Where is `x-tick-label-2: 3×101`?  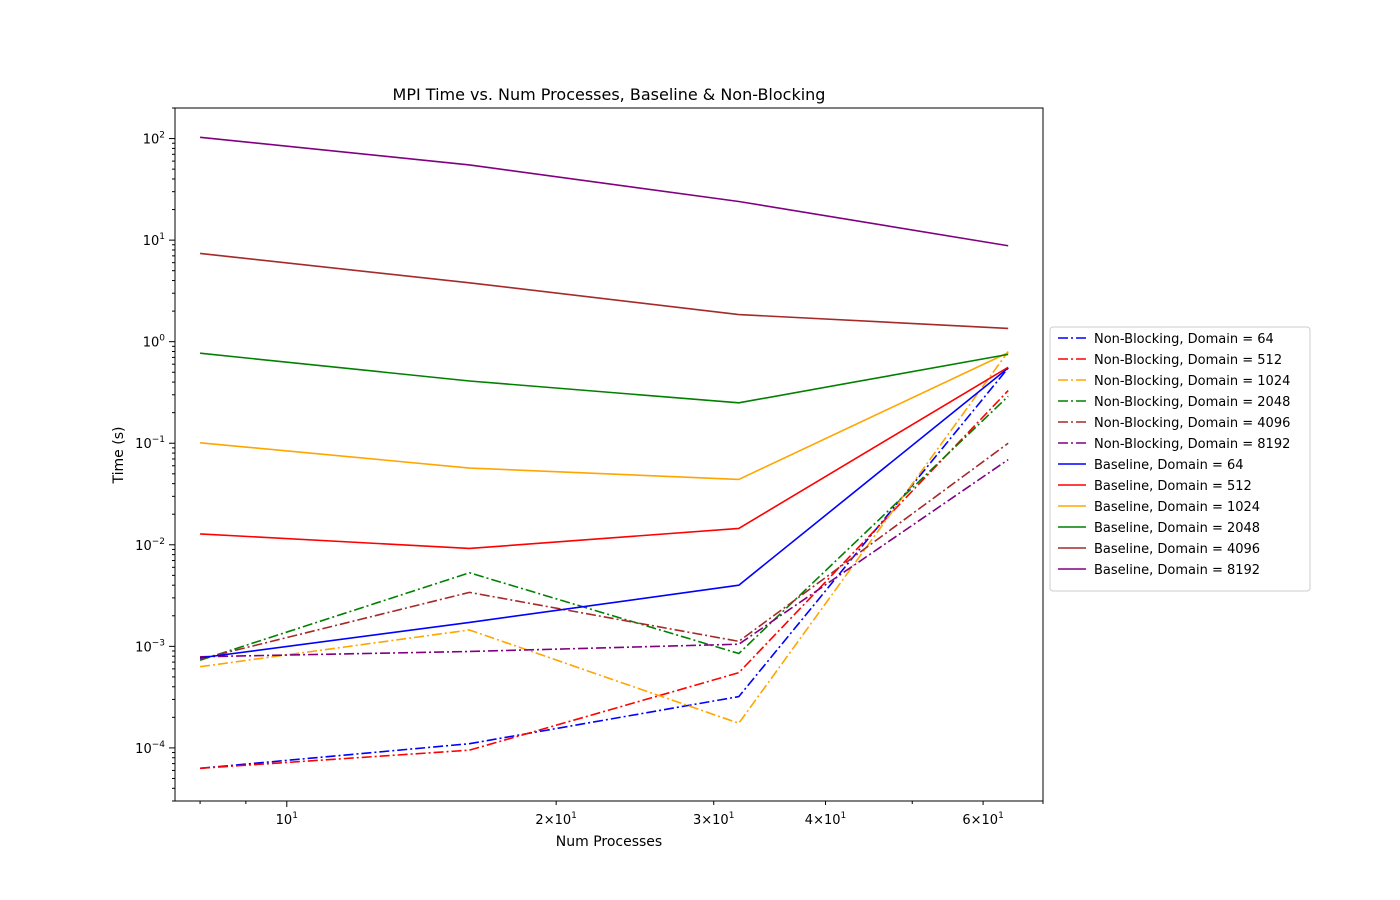
x-tick-label-2: 3×101 is located at coordinates (713, 819).